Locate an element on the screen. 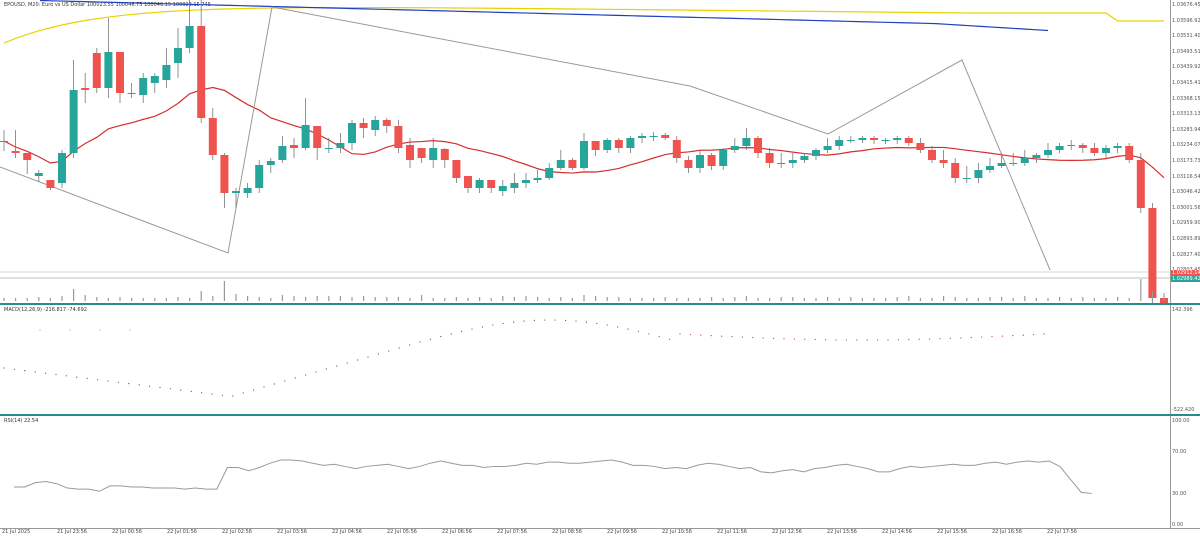  time-axis-label: 21 Jul 2025 is located at coordinates (16, 532).